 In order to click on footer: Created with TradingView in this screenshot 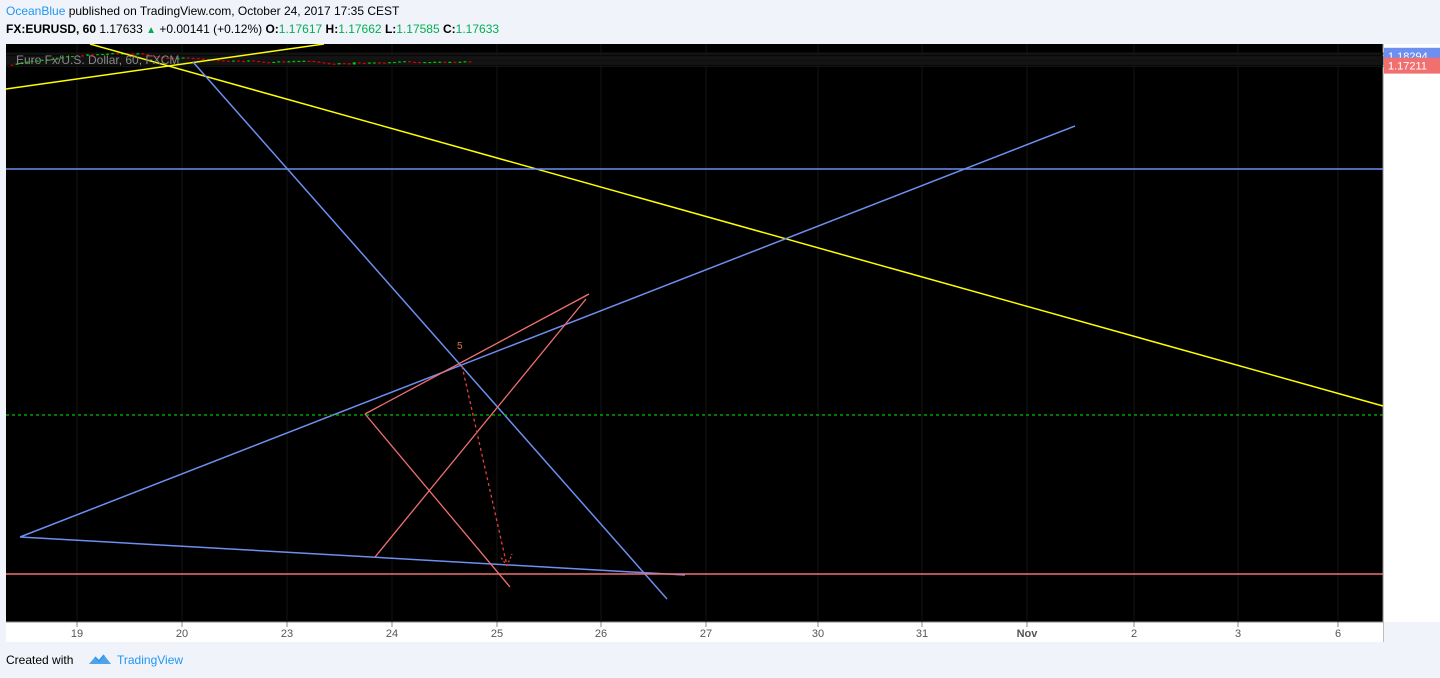, I will do `click(720, 660)`.